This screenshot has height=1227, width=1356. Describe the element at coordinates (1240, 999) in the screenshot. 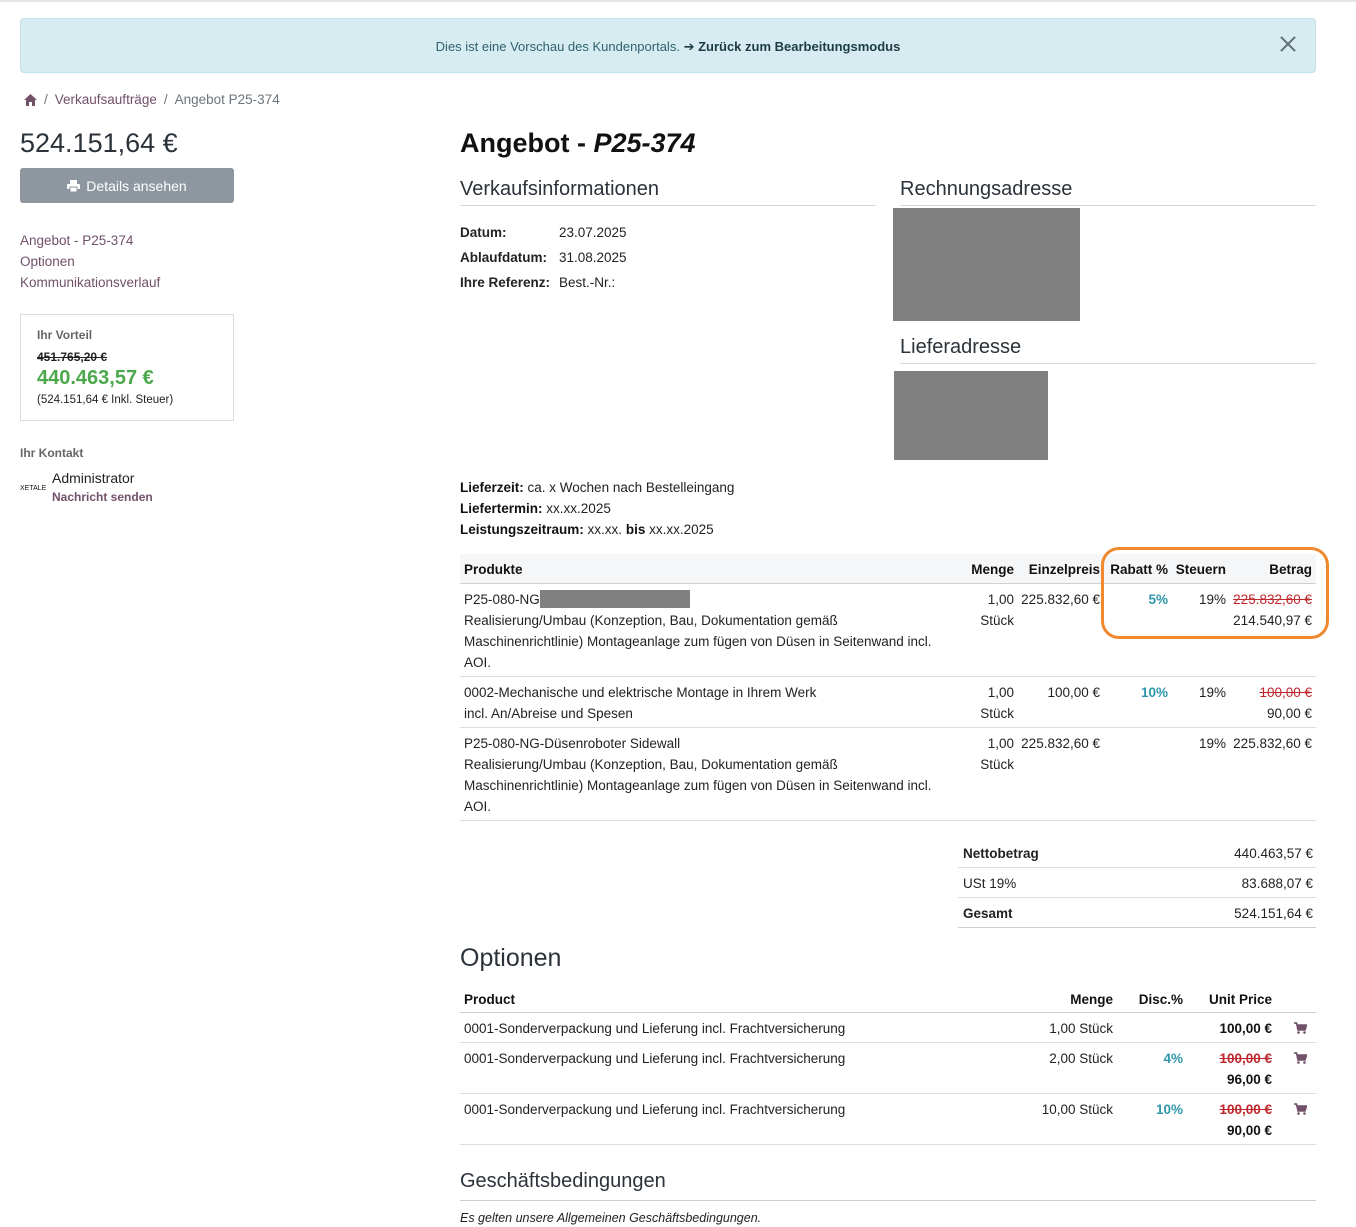

I see `col-unit-price: Unit Price` at that location.